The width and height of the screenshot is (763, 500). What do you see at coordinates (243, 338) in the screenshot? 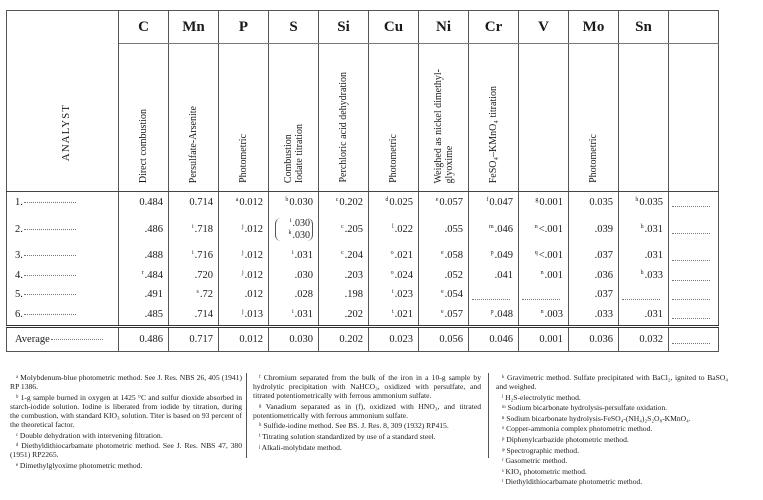
I see `average-value: 0.012` at bounding box center [243, 338].